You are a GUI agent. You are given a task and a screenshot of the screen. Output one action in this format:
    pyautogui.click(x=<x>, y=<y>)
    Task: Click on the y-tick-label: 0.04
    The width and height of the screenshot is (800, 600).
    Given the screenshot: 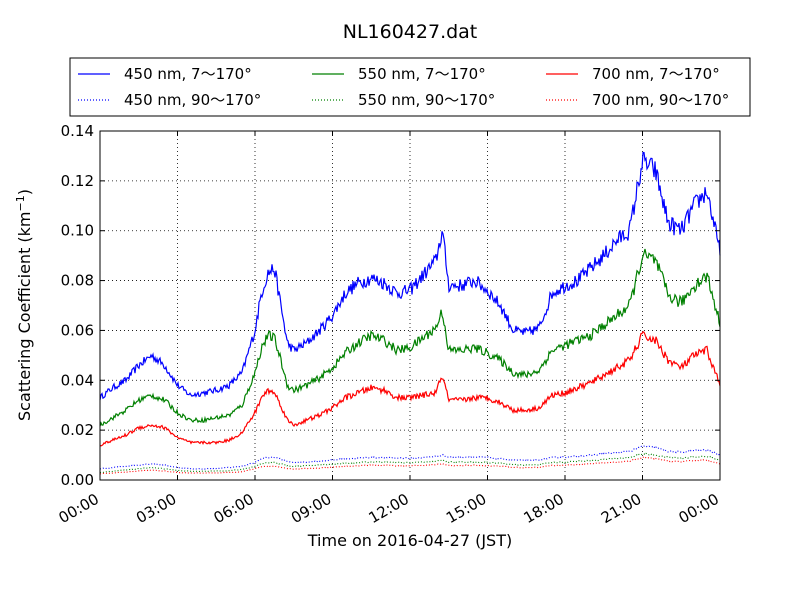 What is the action you would take?
    pyautogui.click(x=77, y=380)
    